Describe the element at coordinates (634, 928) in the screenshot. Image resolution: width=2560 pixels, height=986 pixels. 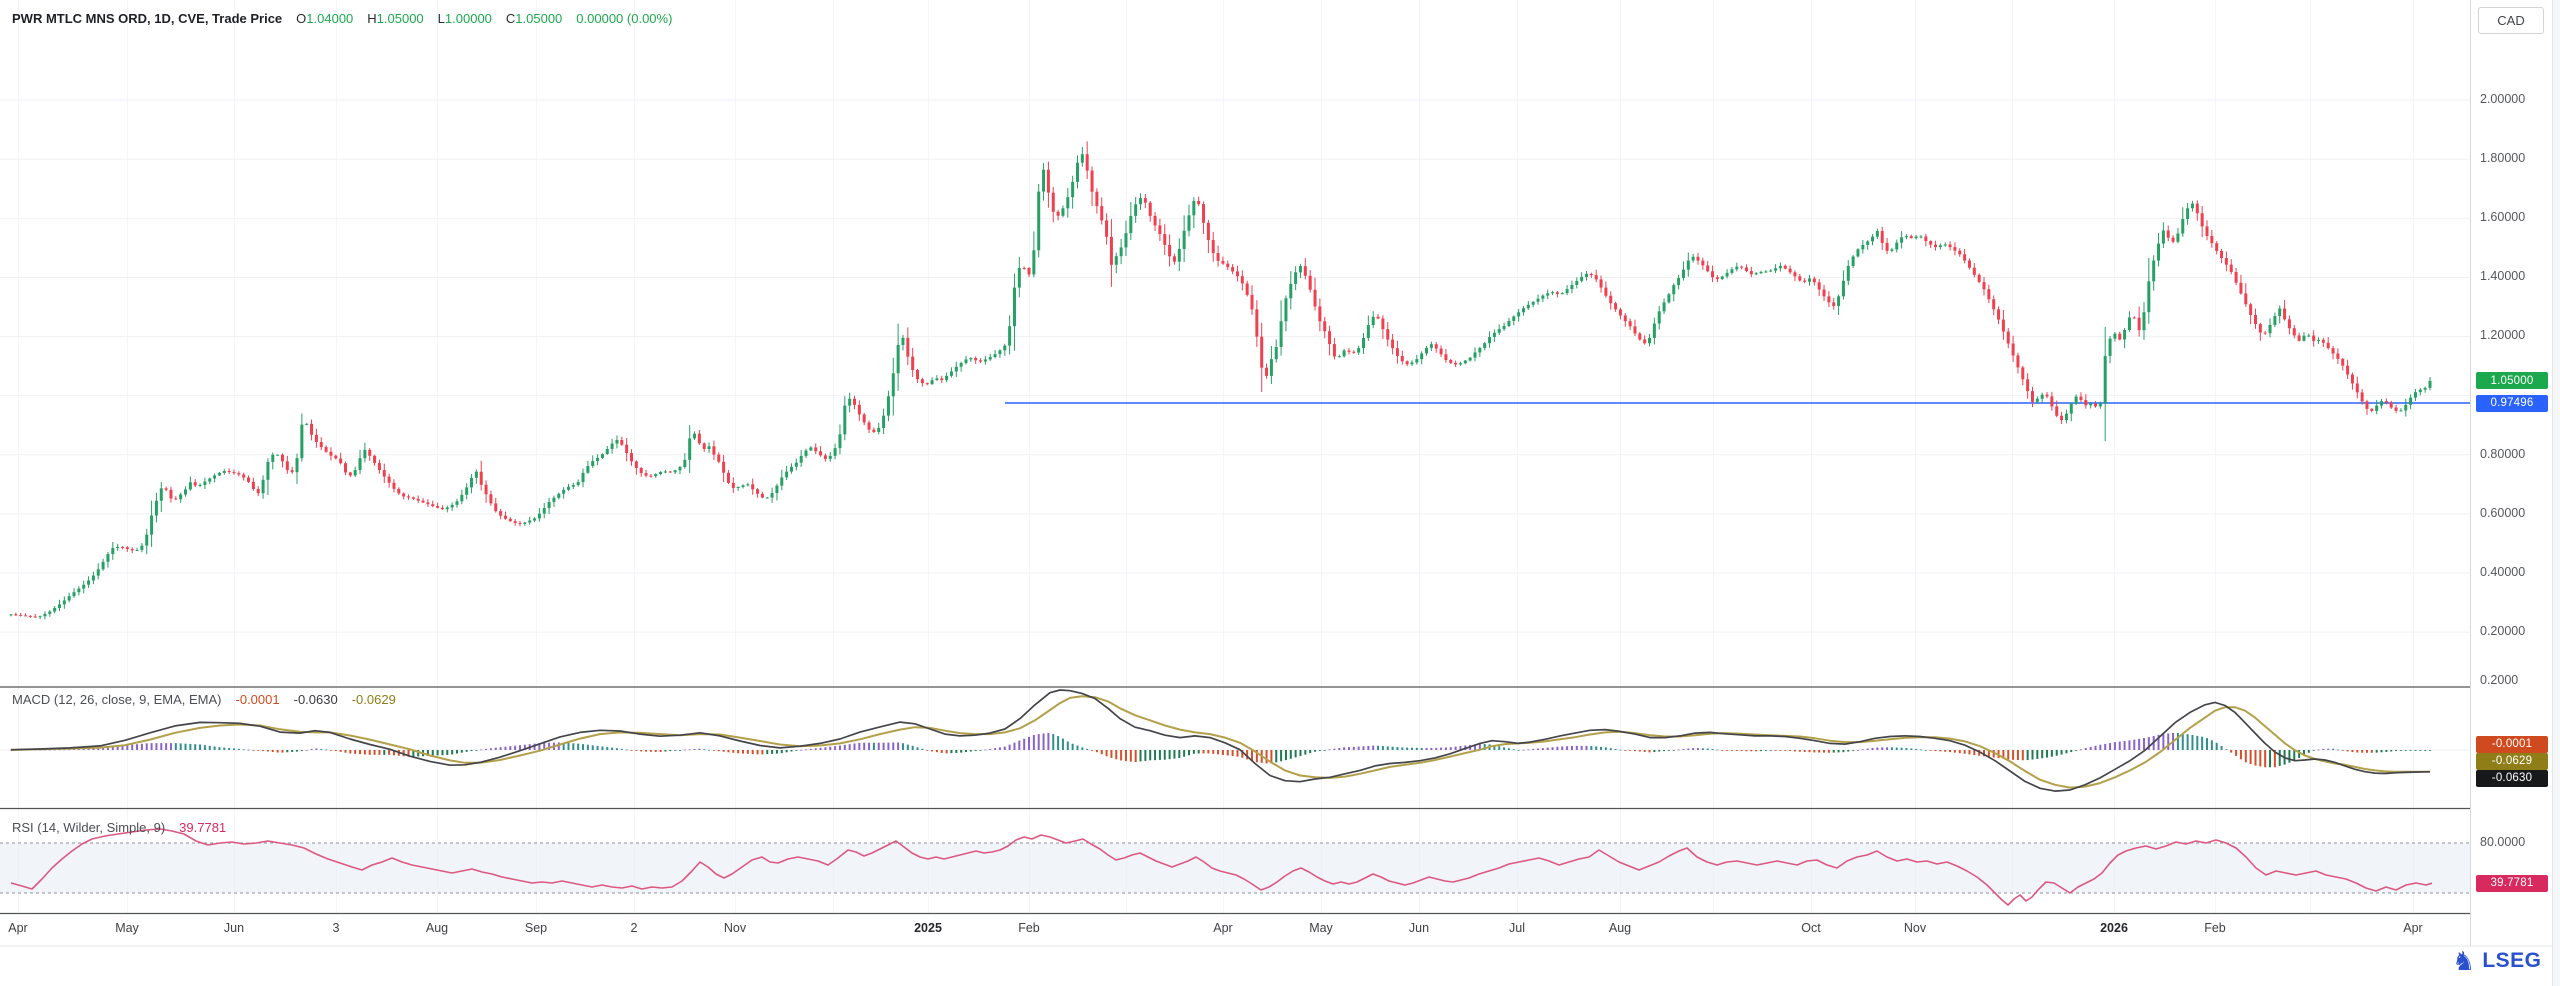
I see `time-tick: 2` at that location.